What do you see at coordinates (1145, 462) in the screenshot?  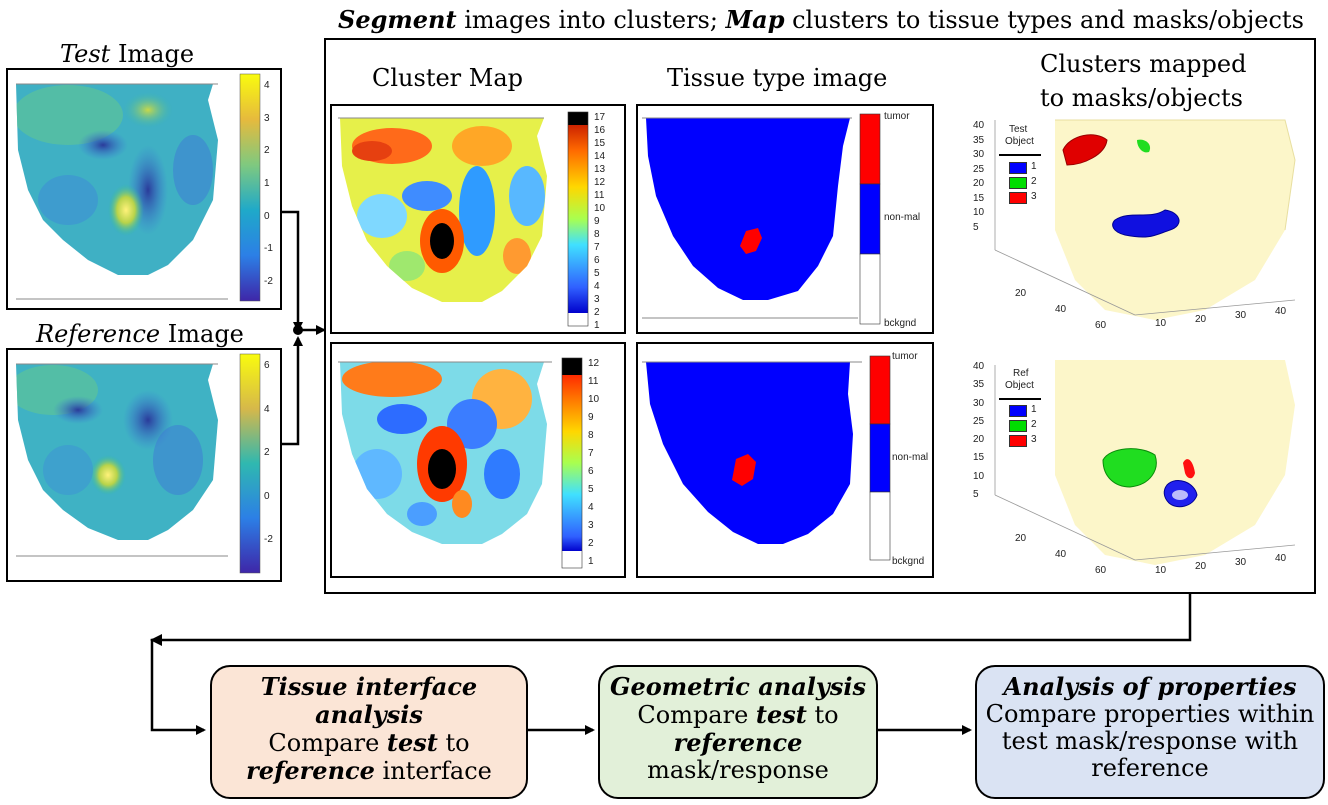 I see `ref-object-3d-image` at bounding box center [1145, 462].